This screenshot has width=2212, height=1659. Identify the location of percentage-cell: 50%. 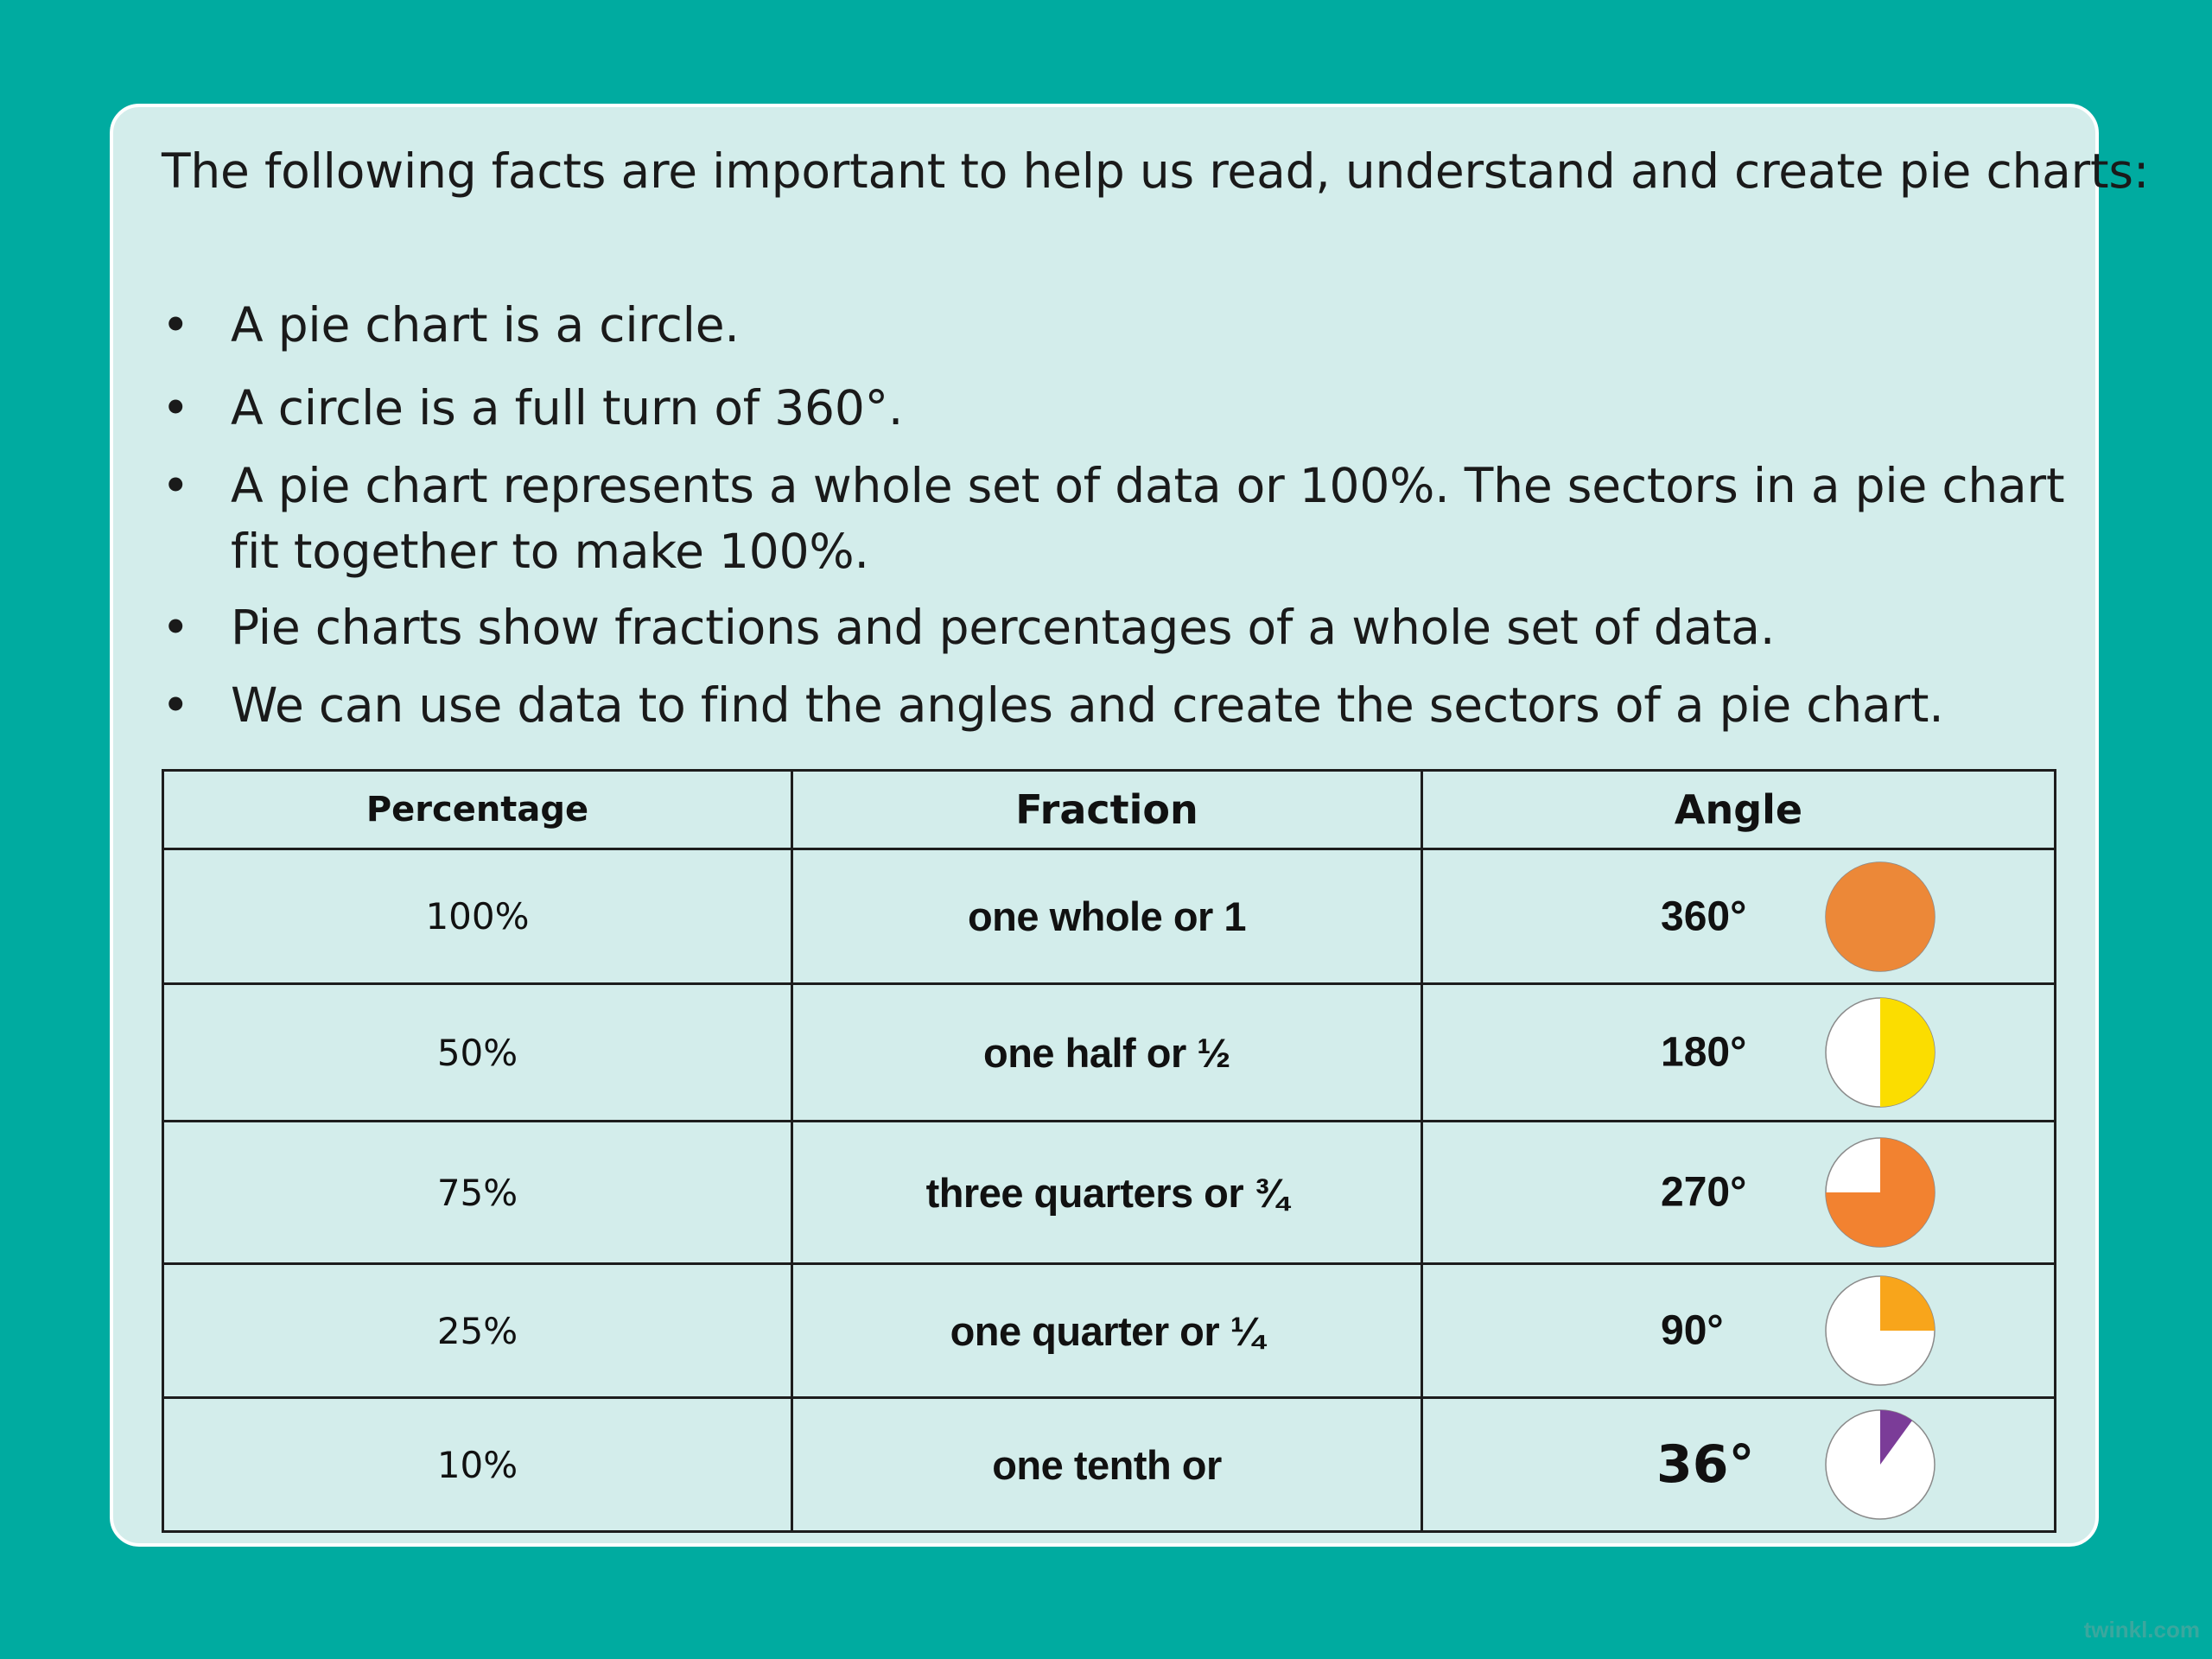
(477, 1052).